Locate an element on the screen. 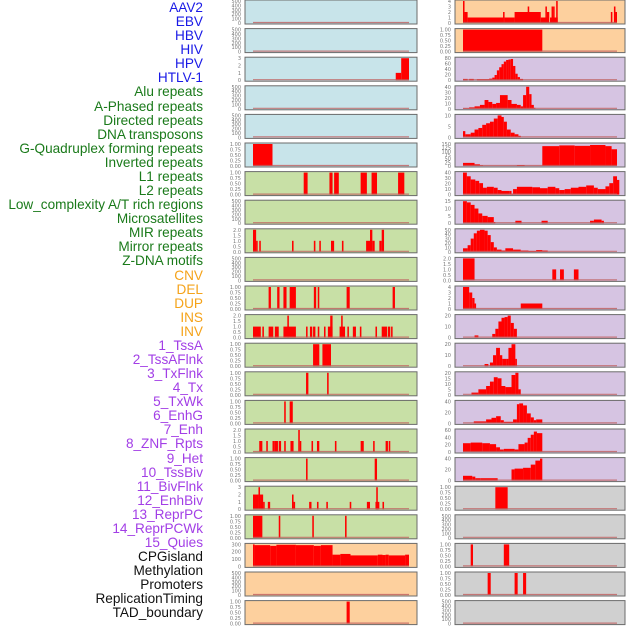  right-panel is located at coordinates (540, 555).